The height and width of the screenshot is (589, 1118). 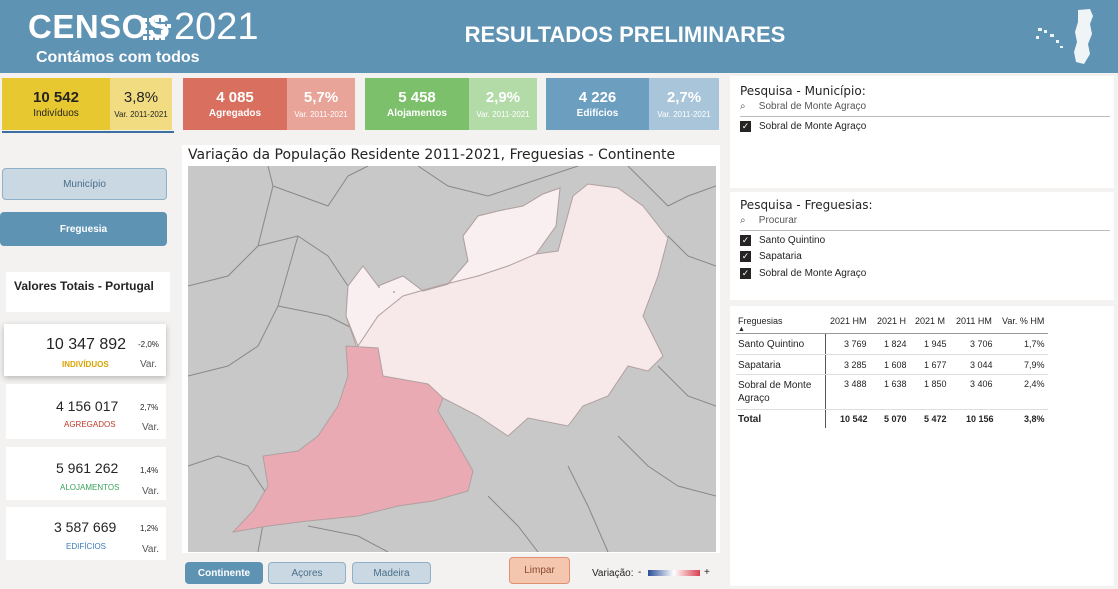 What do you see at coordinates (1034, 365) in the screenshot?
I see `table-cell: 7,9%` at bounding box center [1034, 365].